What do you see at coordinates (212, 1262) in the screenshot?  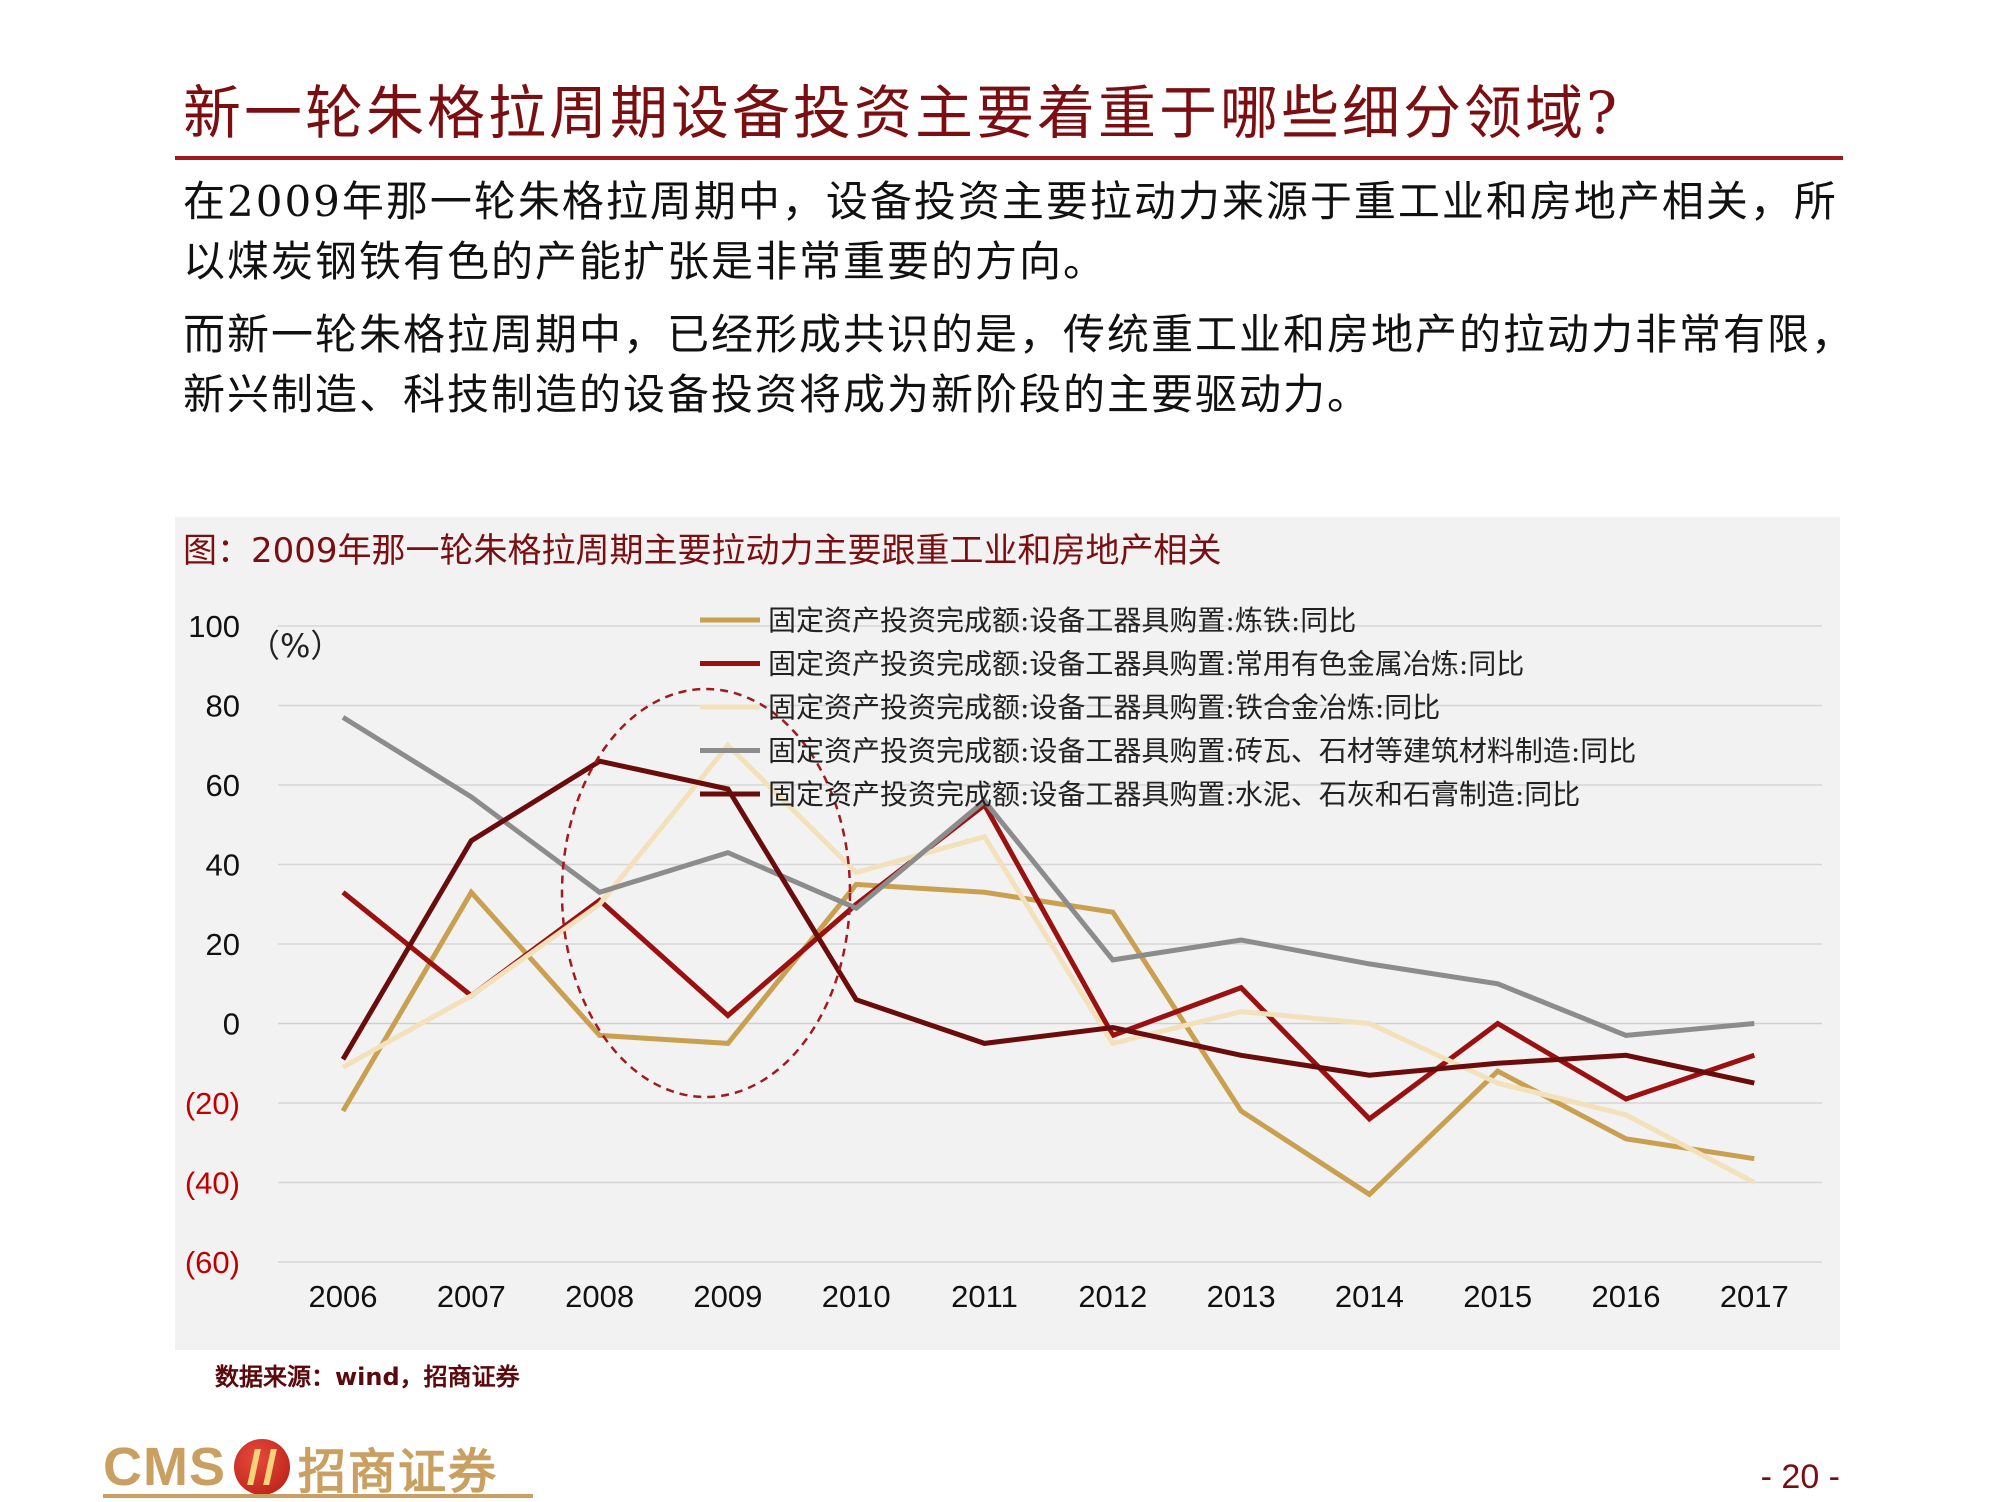 I see `y-tick-label: (60)` at bounding box center [212, 1262].